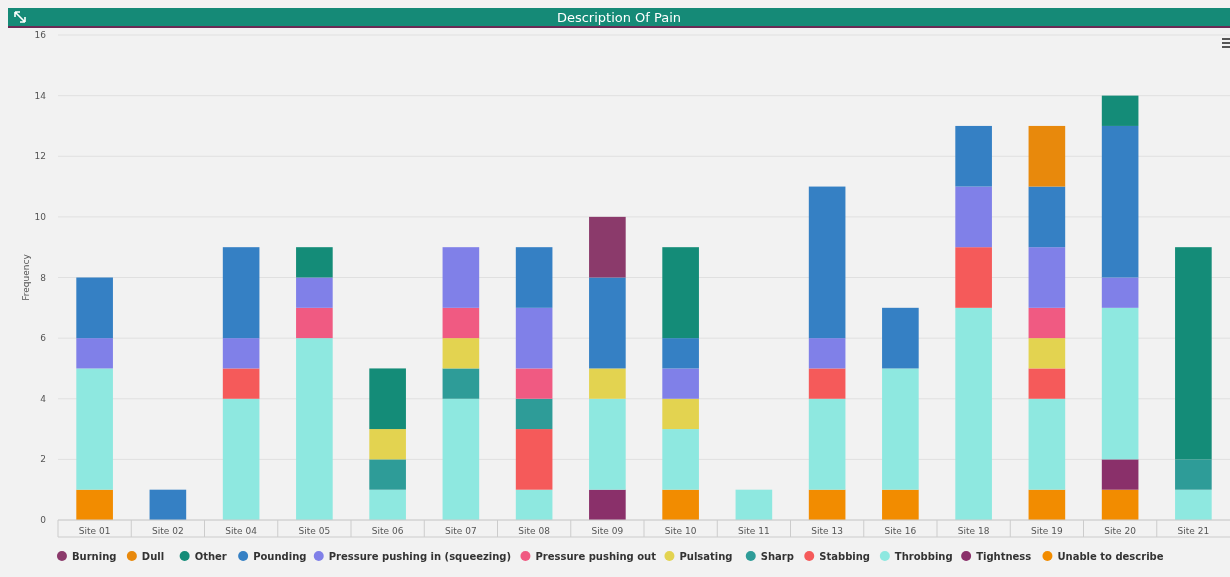 The image size is (1230, 577). What do you see at coordinates (168, 531) in the screenshot?
I see `x-tick-label: Site 02` at bounding box center [168, 531].